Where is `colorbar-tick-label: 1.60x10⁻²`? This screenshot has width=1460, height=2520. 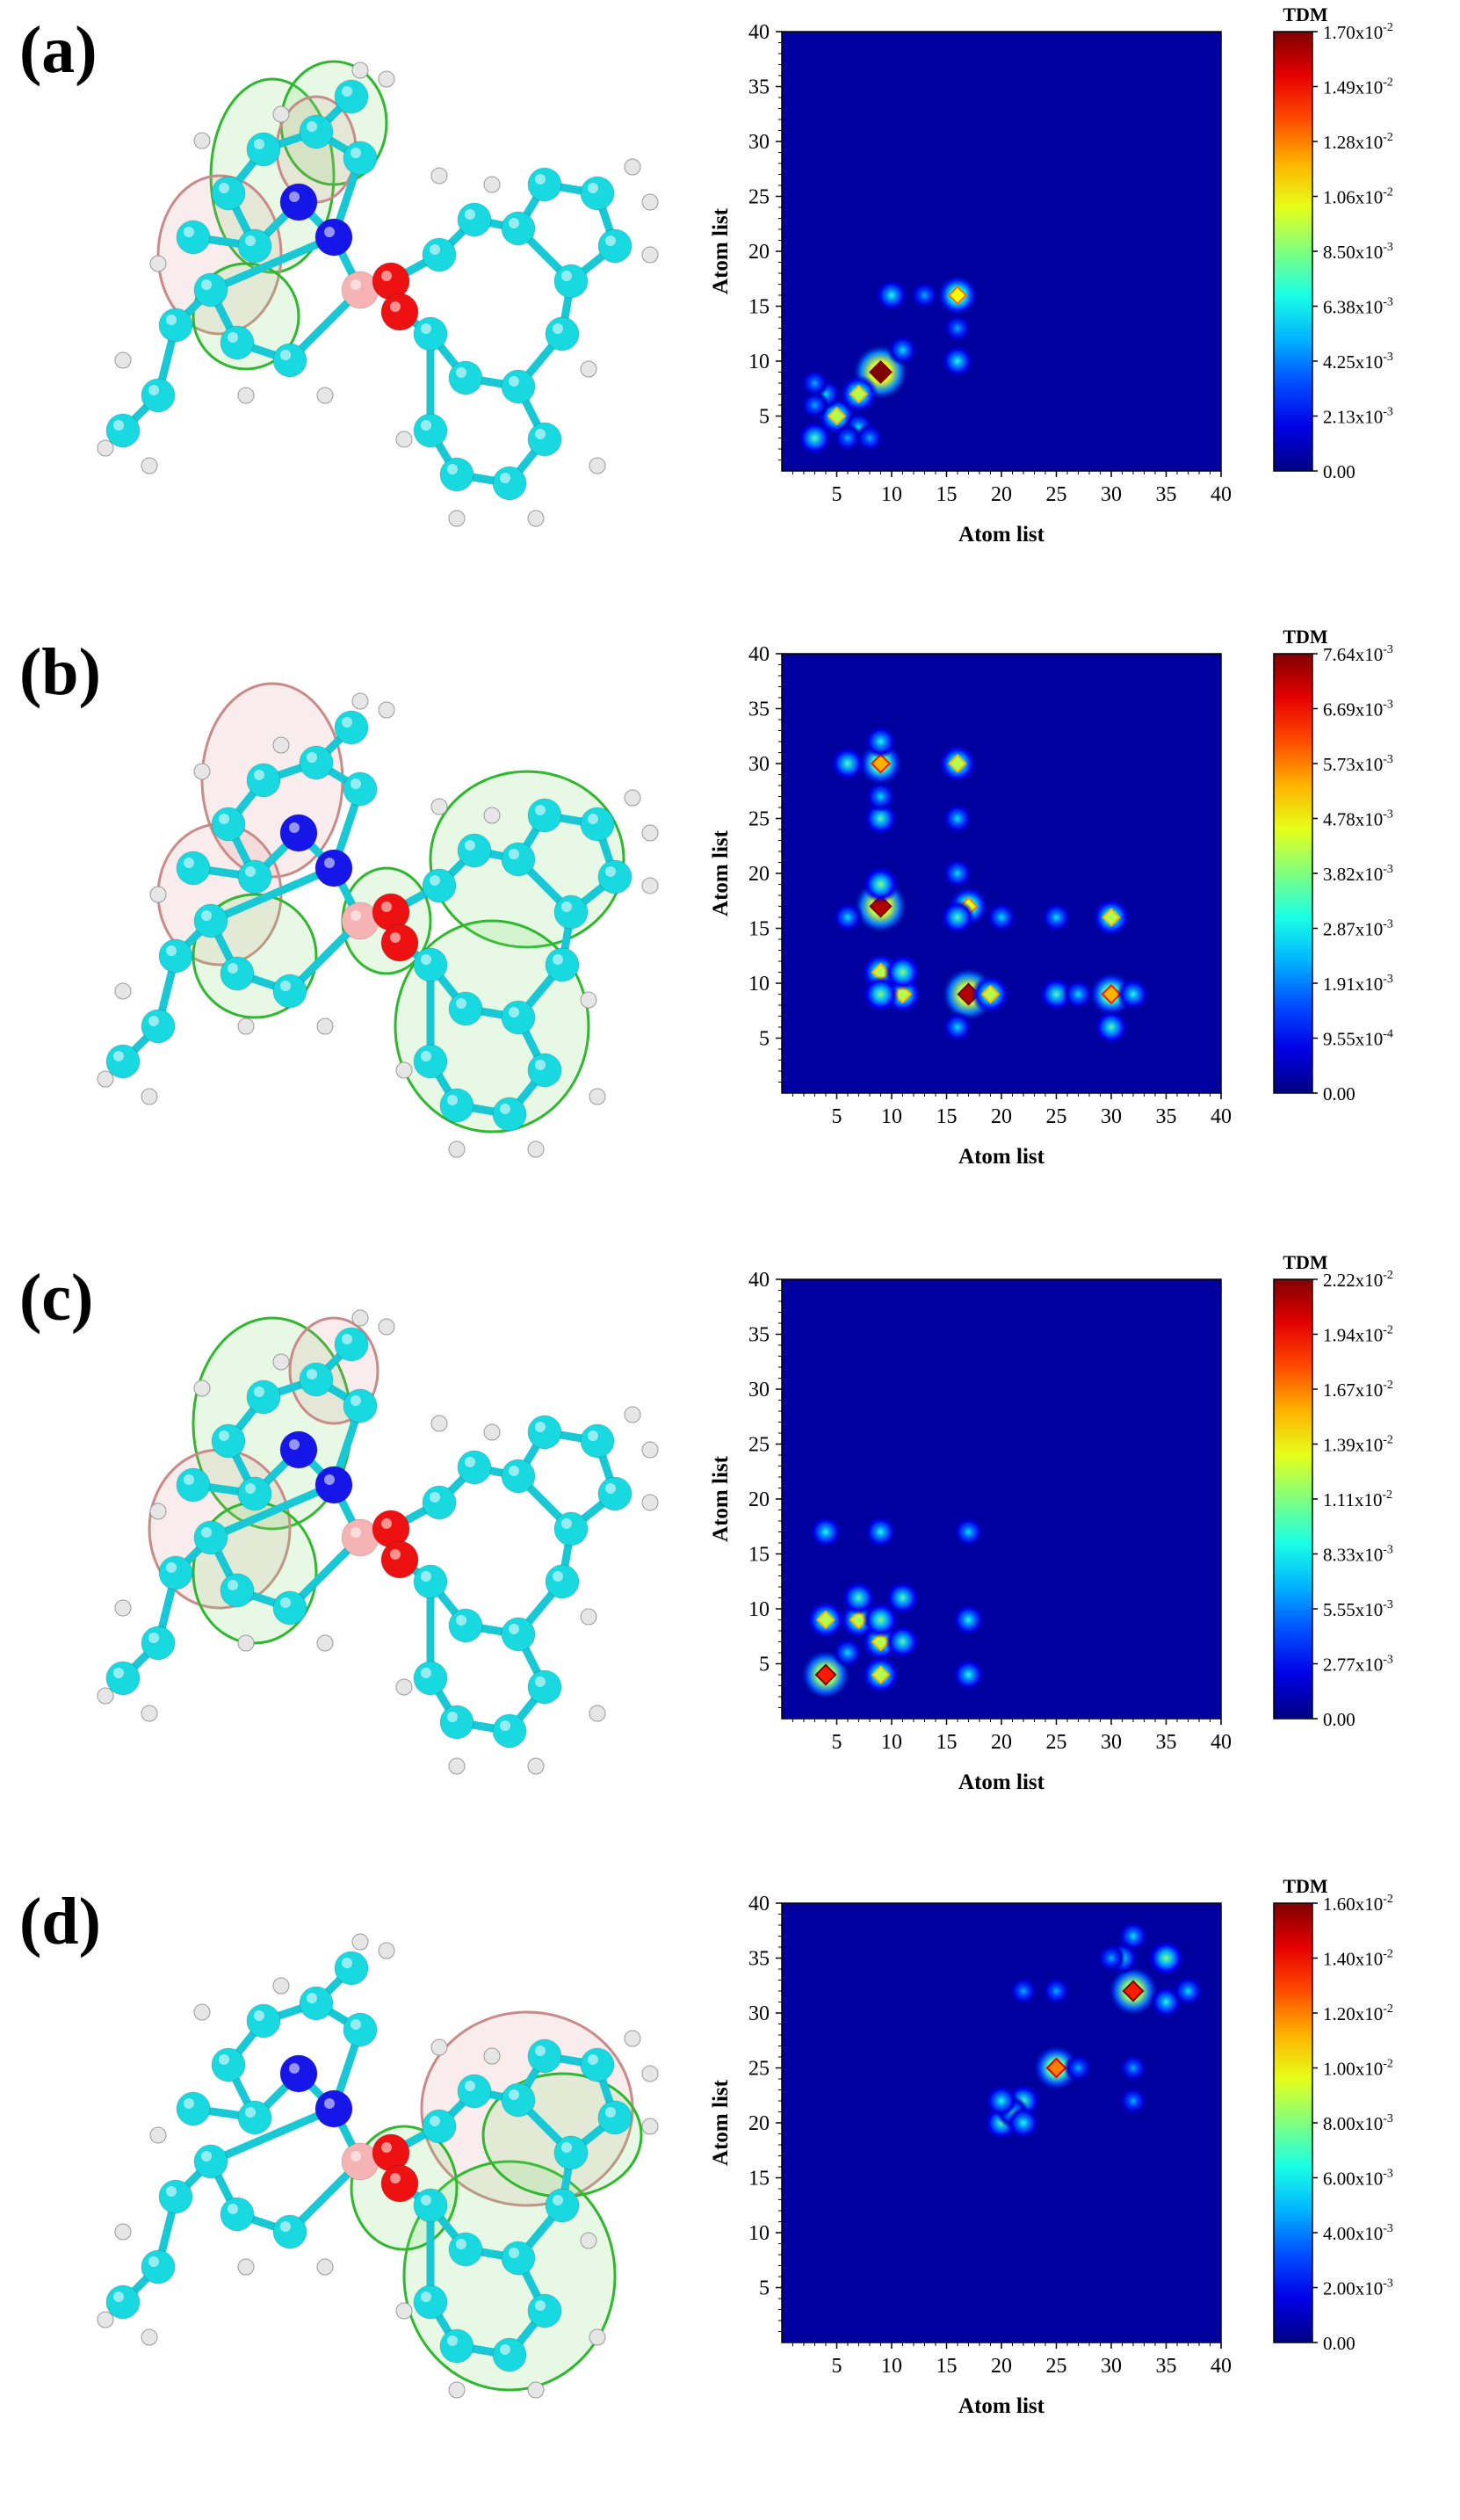
colorbar-tick-label: 1.60x10⁻² is located at coordinates (1358, 1904).